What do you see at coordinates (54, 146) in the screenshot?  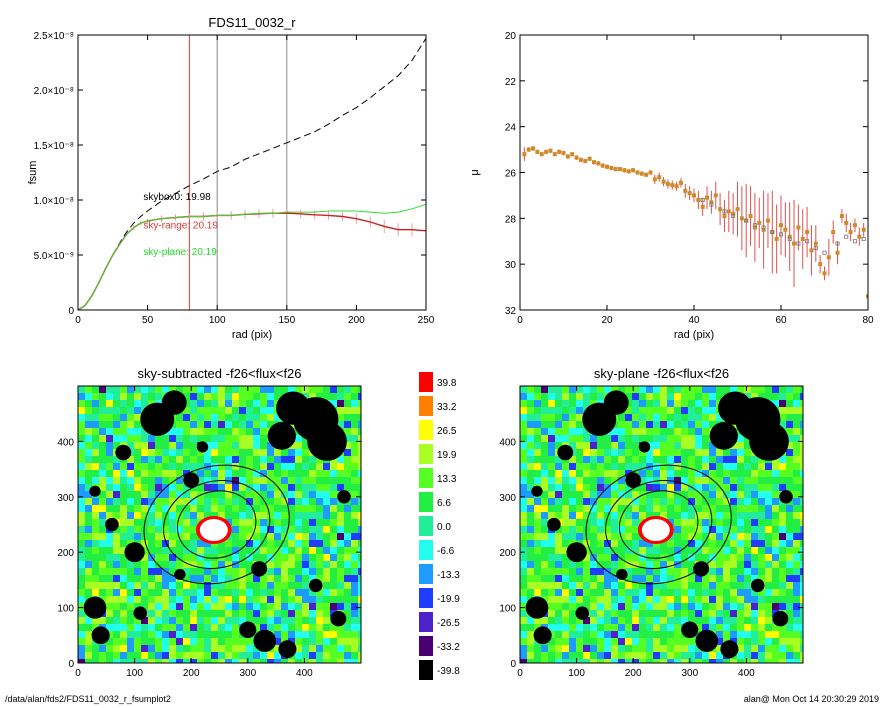 I see `y-tick-label: 1.5×10⁻⁸` at bounding box center [54, 146].